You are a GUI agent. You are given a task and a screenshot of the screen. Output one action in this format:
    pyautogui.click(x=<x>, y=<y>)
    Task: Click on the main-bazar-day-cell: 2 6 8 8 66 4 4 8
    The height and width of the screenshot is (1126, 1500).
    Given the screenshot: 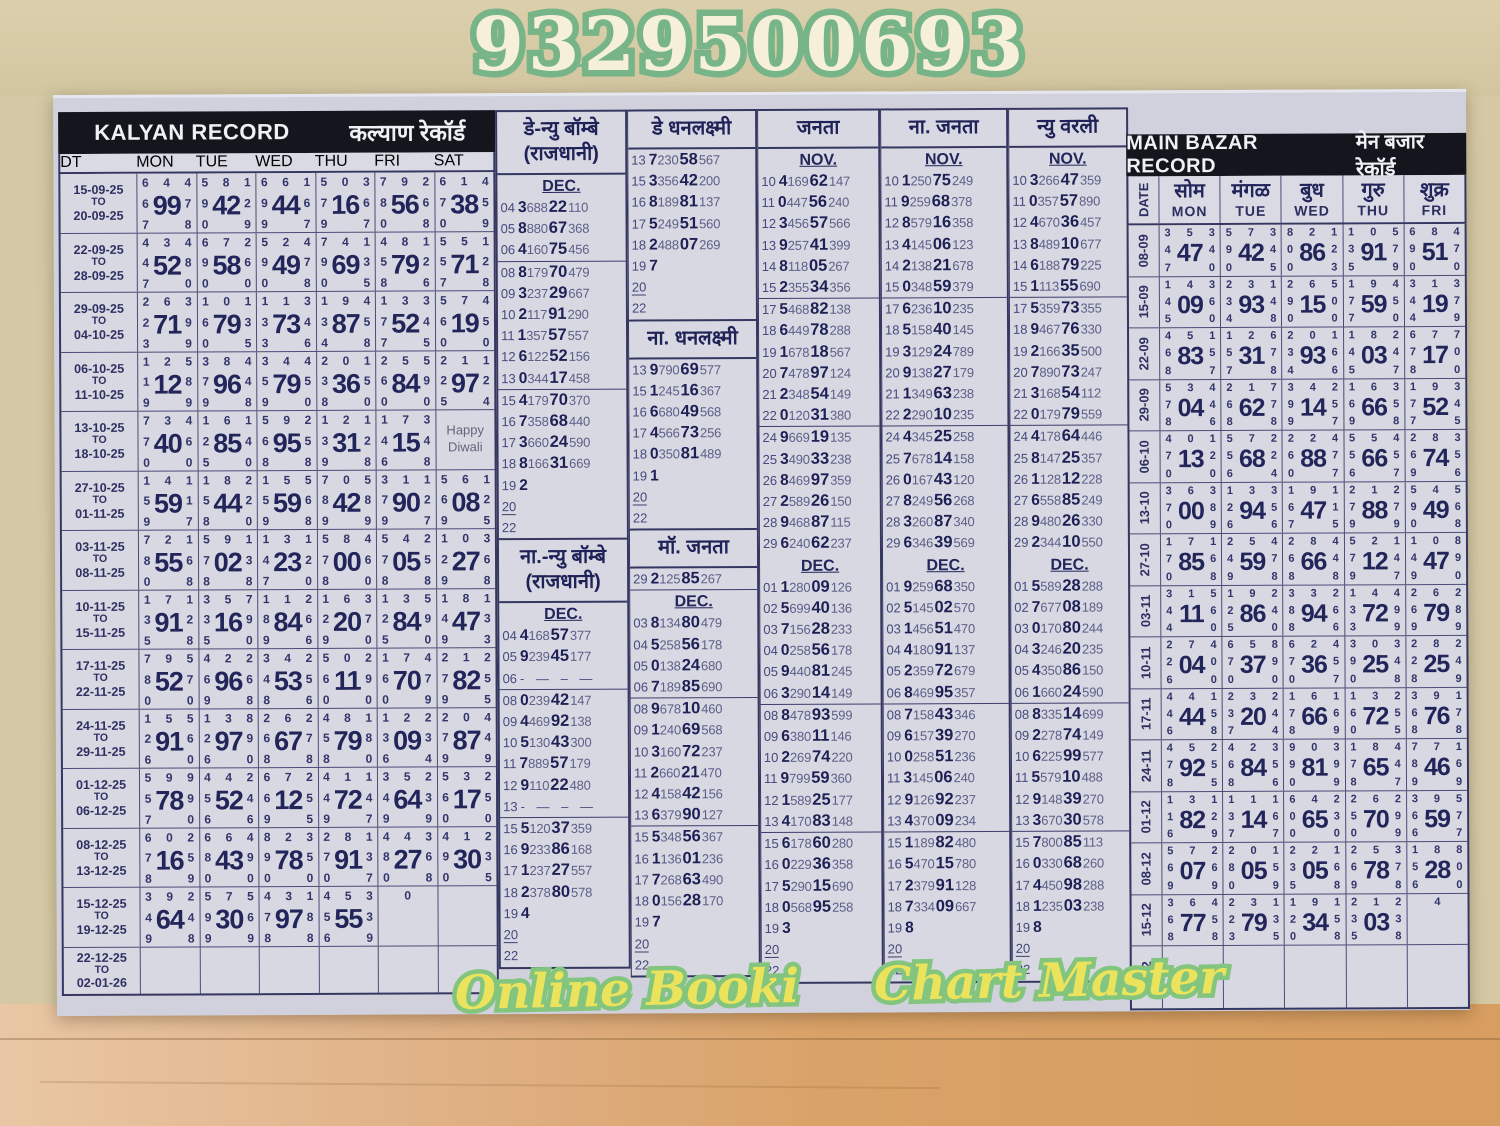 What is the action you would take?
    pyautogui.click(x=1313, y=559)
    